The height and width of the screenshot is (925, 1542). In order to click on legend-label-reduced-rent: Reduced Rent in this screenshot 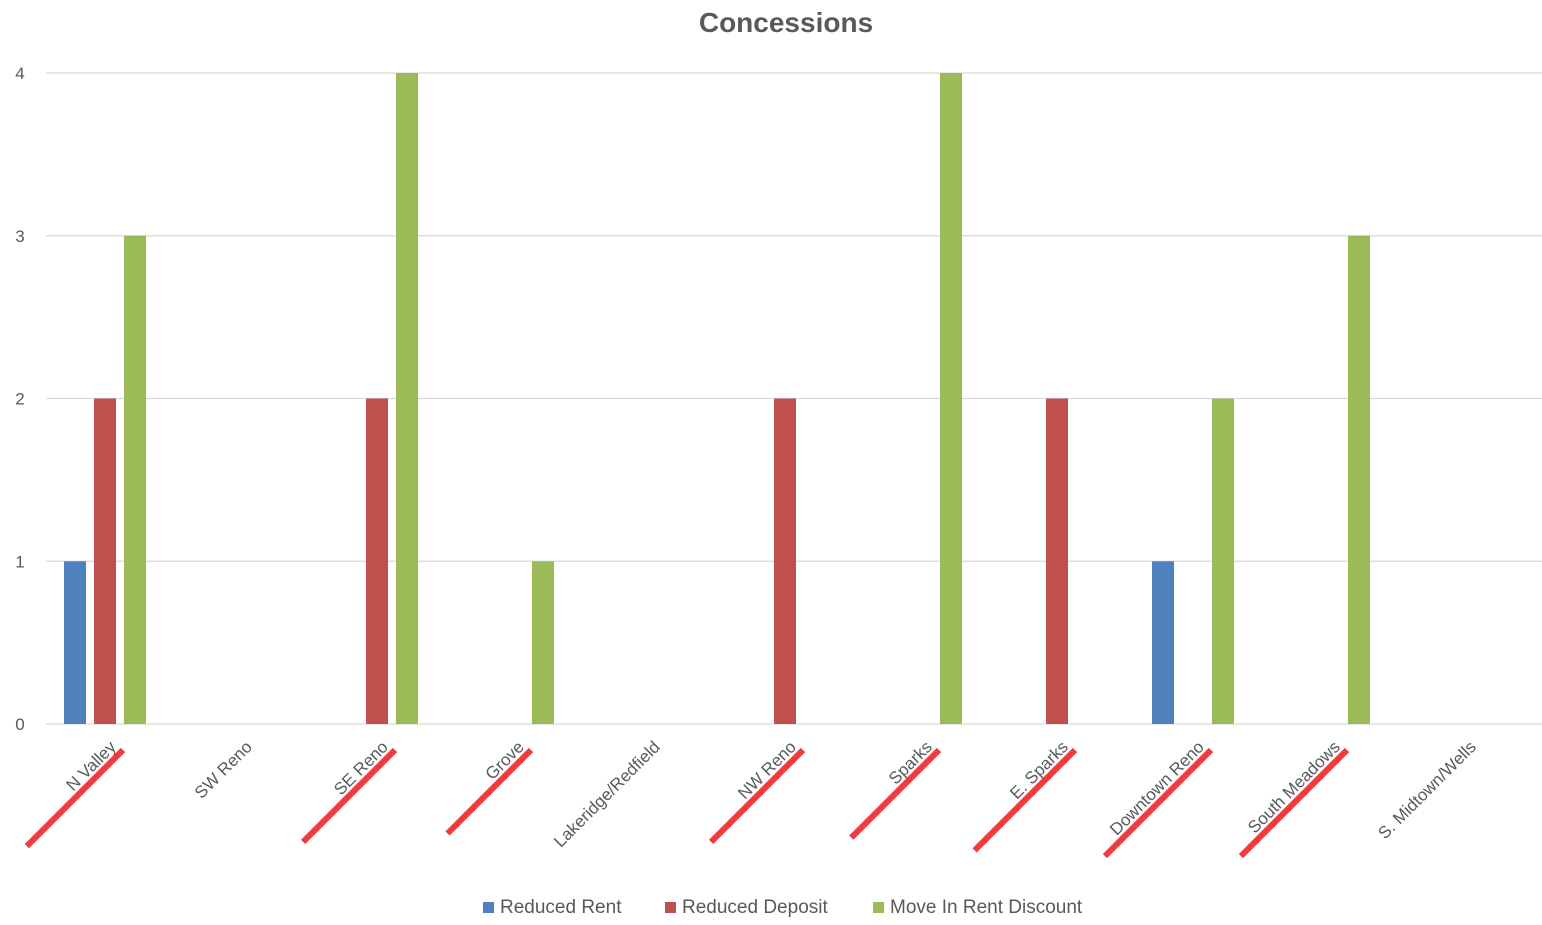, I will do `click(561, 907)`.